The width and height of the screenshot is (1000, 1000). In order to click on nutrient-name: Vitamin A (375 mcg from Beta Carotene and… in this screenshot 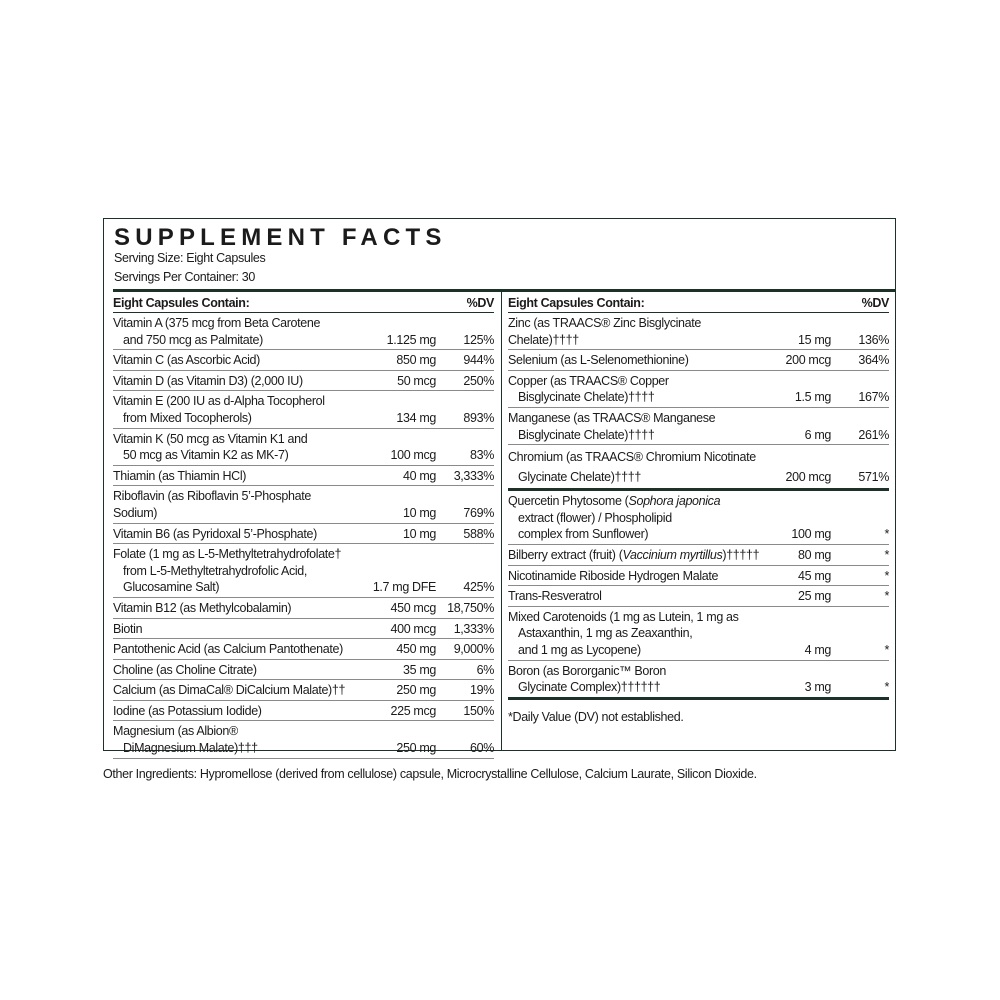, I will do `click(234, 331)`.